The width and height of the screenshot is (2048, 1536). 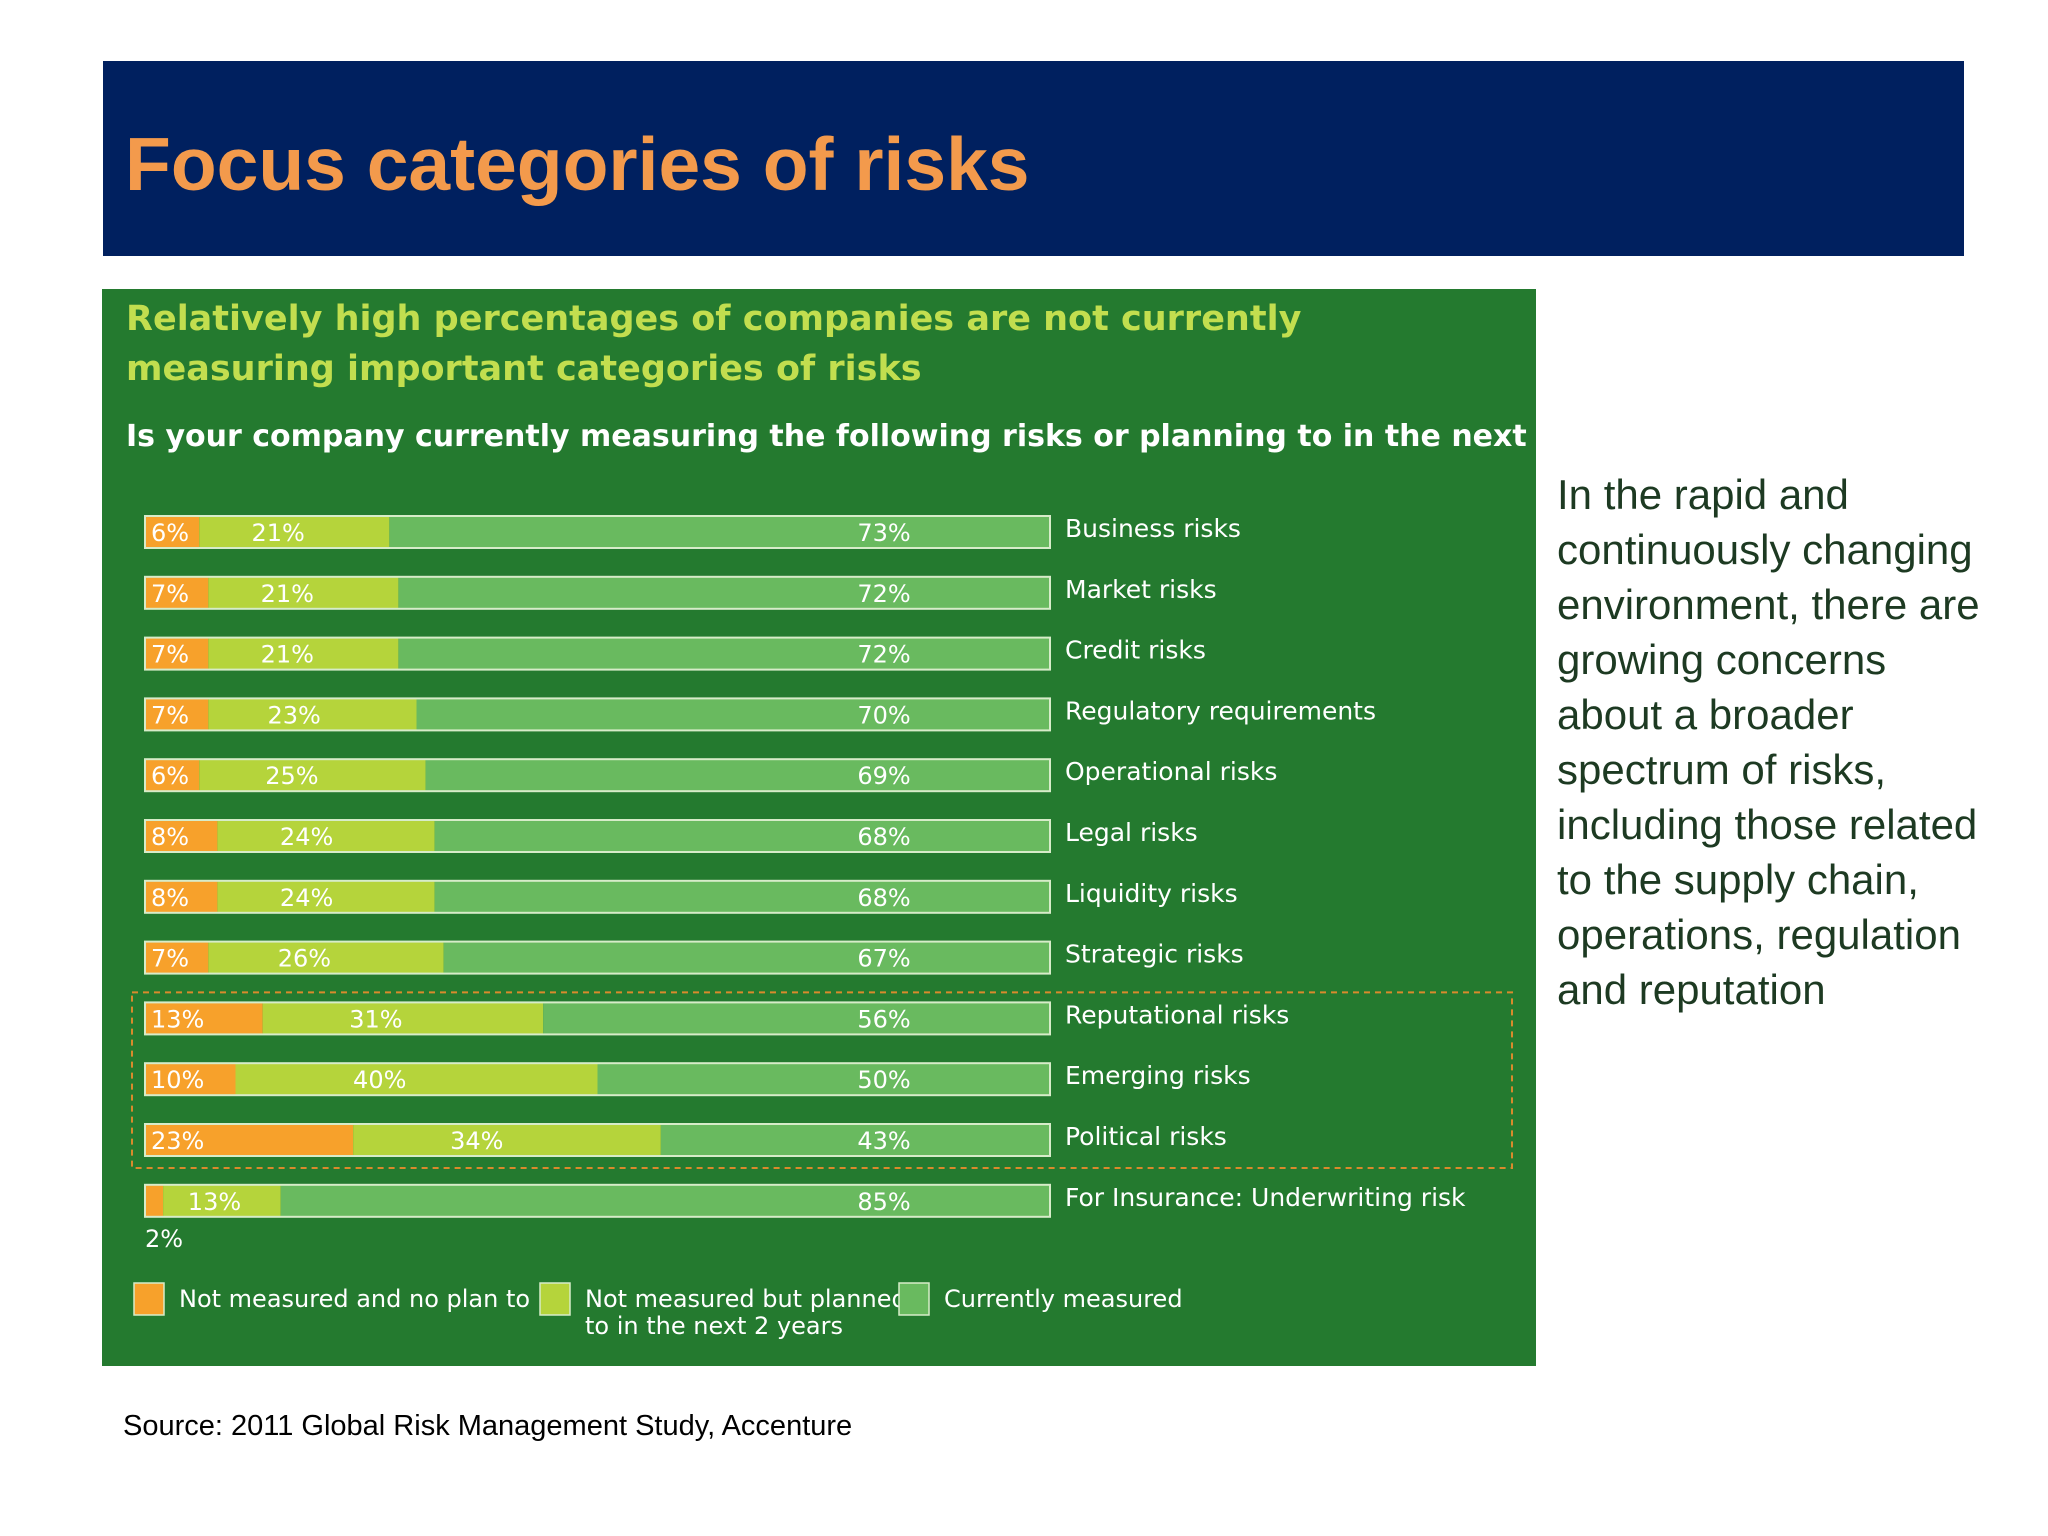 What do you see at coordinates (1265, 1197) in the screenshot?
I see `category-label: For Insurance: Underwriting risk` at bounding box center [1265, 1197].